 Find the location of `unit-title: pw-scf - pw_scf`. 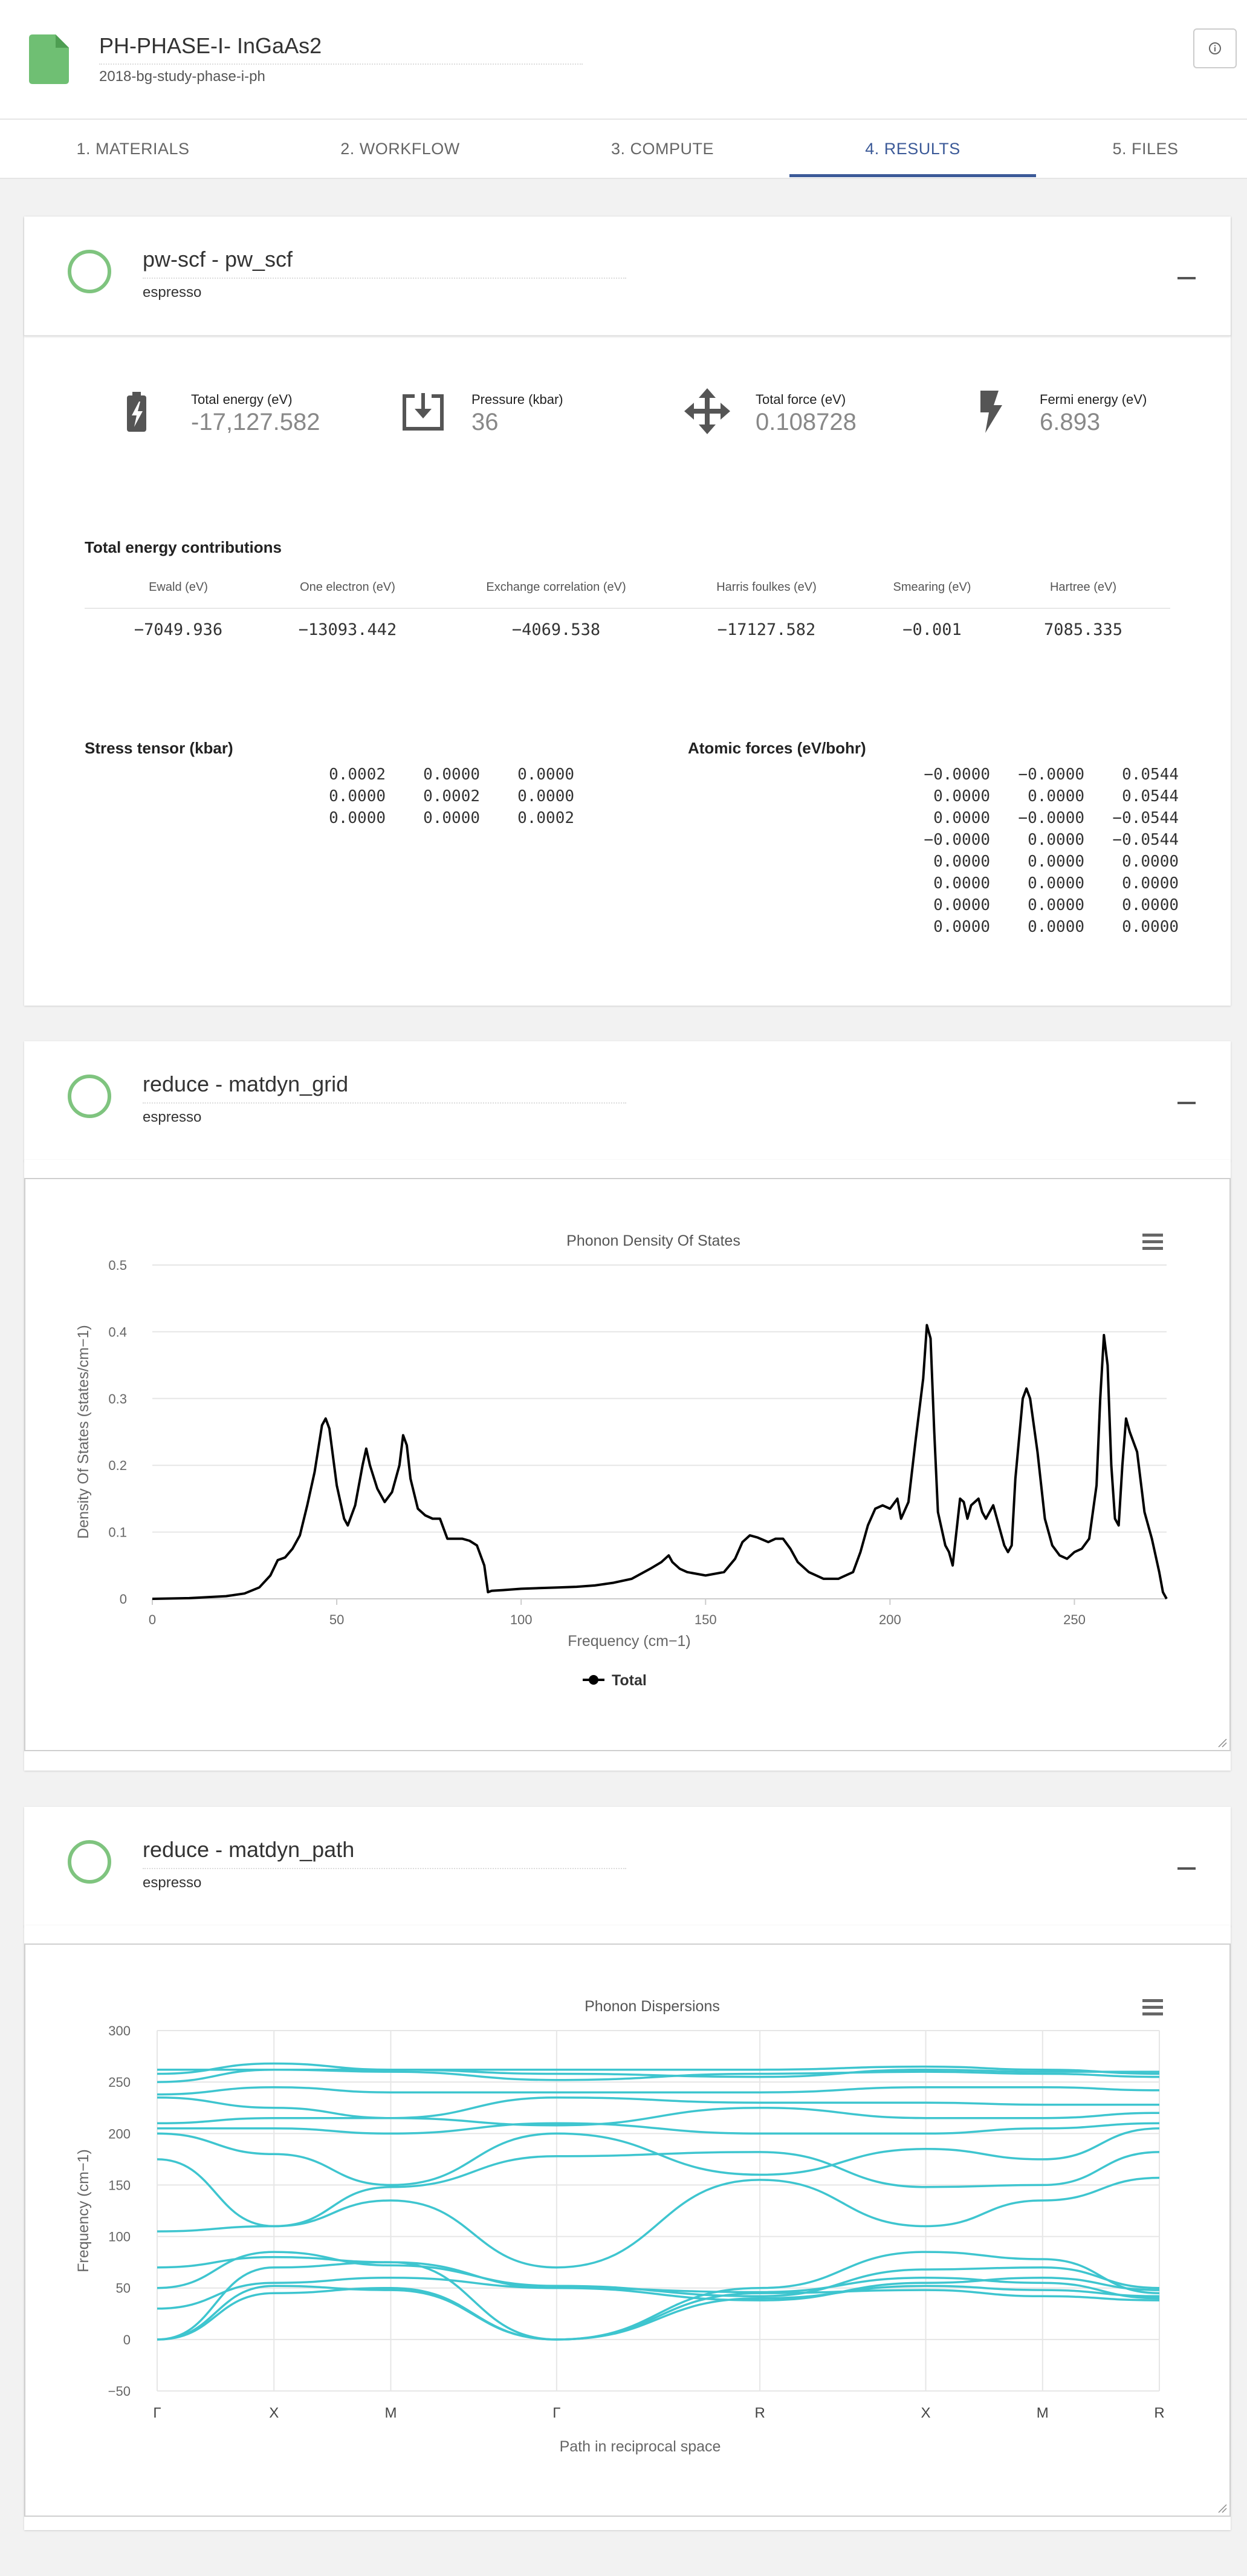

unit-title: pw-scf - pw_scf is located at coordinates (218, 259).